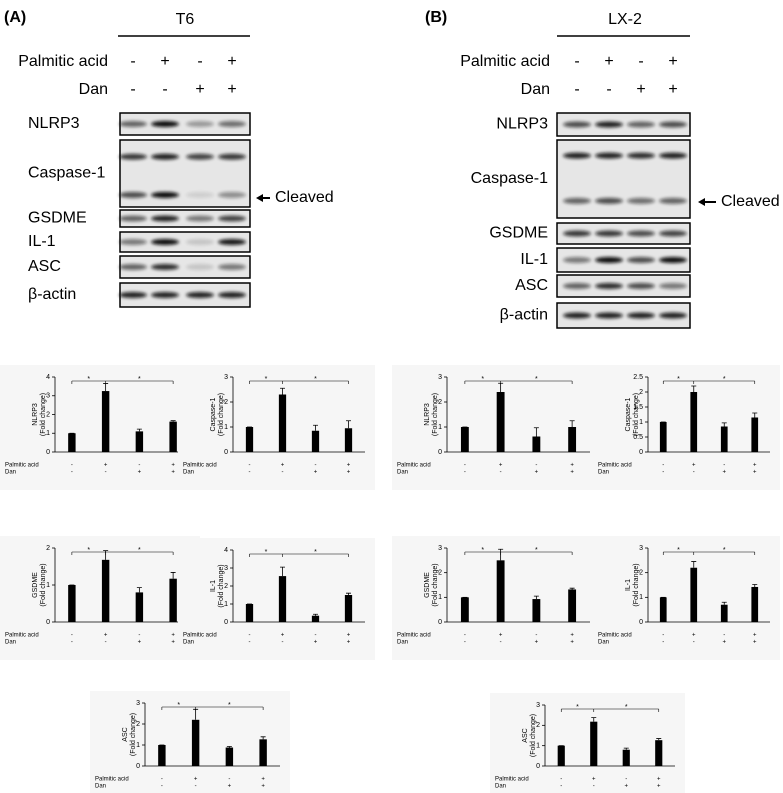 Image resolution: width=783 pixels, height=793 pixels. Describe the element at coordinates (587, 743) in the screenshot. I see `chart-background` at that location.